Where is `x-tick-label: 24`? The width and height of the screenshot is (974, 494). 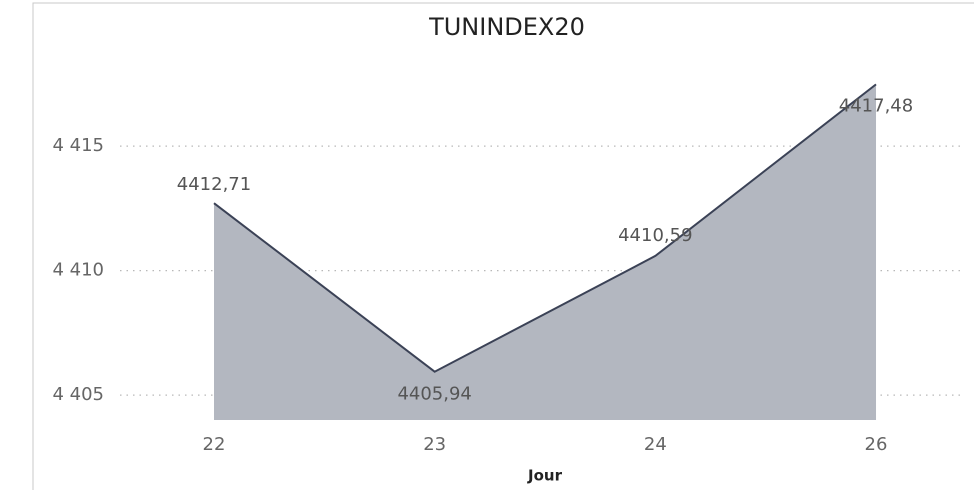 x-tick-label: 24 is located at coordinates (655, 444).